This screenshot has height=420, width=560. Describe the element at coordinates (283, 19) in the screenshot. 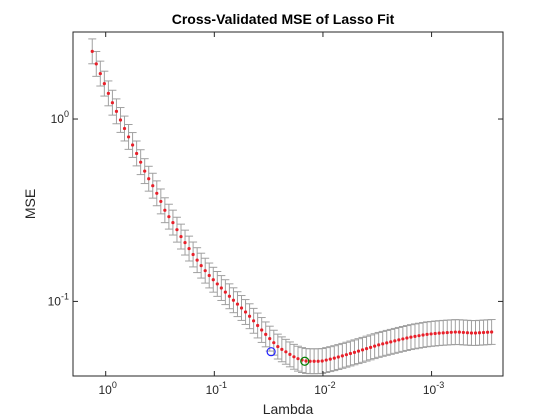

I see `chart-title: Cross-Validated MSE of Lasso Fit` at that location.